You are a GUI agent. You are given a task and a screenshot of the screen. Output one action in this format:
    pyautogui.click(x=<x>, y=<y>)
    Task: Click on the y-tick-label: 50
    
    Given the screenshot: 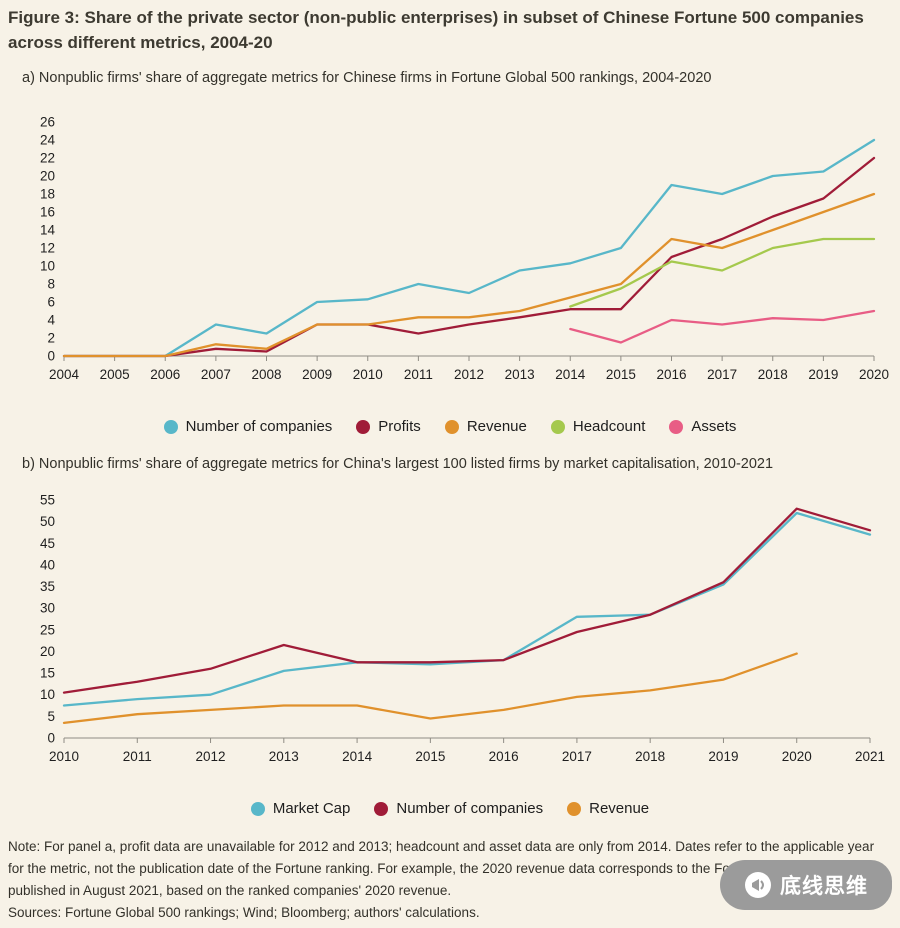 What is the action you would take?
    pyautogui.click(x=47, y=521)
    